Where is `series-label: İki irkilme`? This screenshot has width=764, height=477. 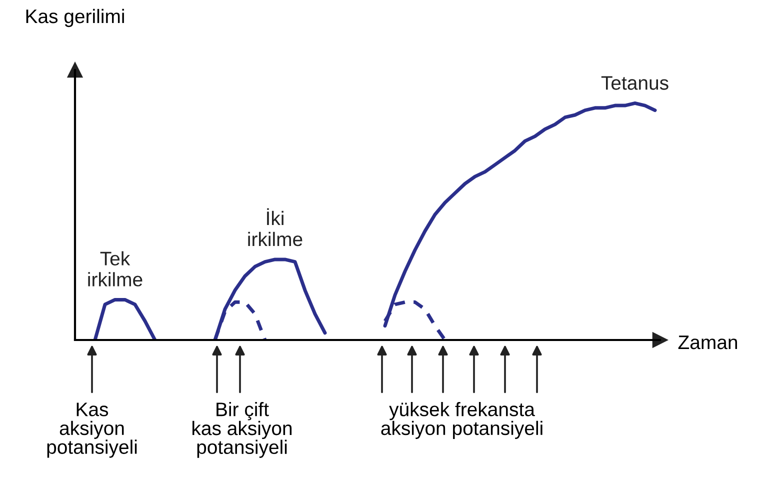
series-label: İki irkilme is located at coordinates (275, 227).